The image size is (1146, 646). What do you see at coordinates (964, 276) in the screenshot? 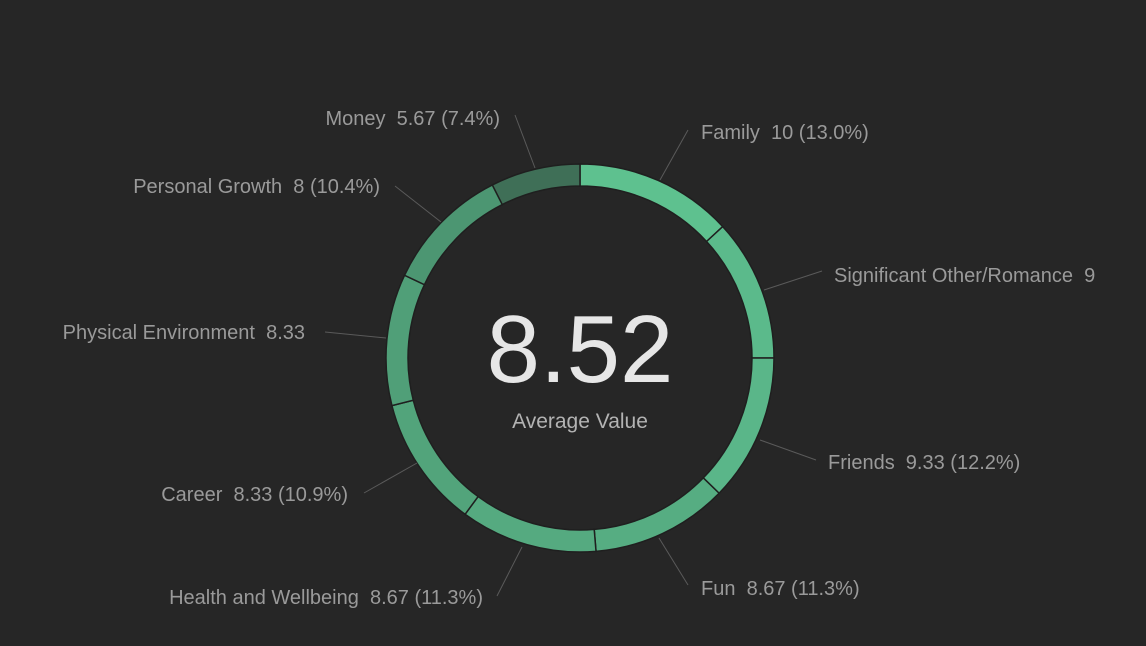
I see `slice-label-significant-other-romance: Significant Other/Romance 9` at bounding box center [964, 276].